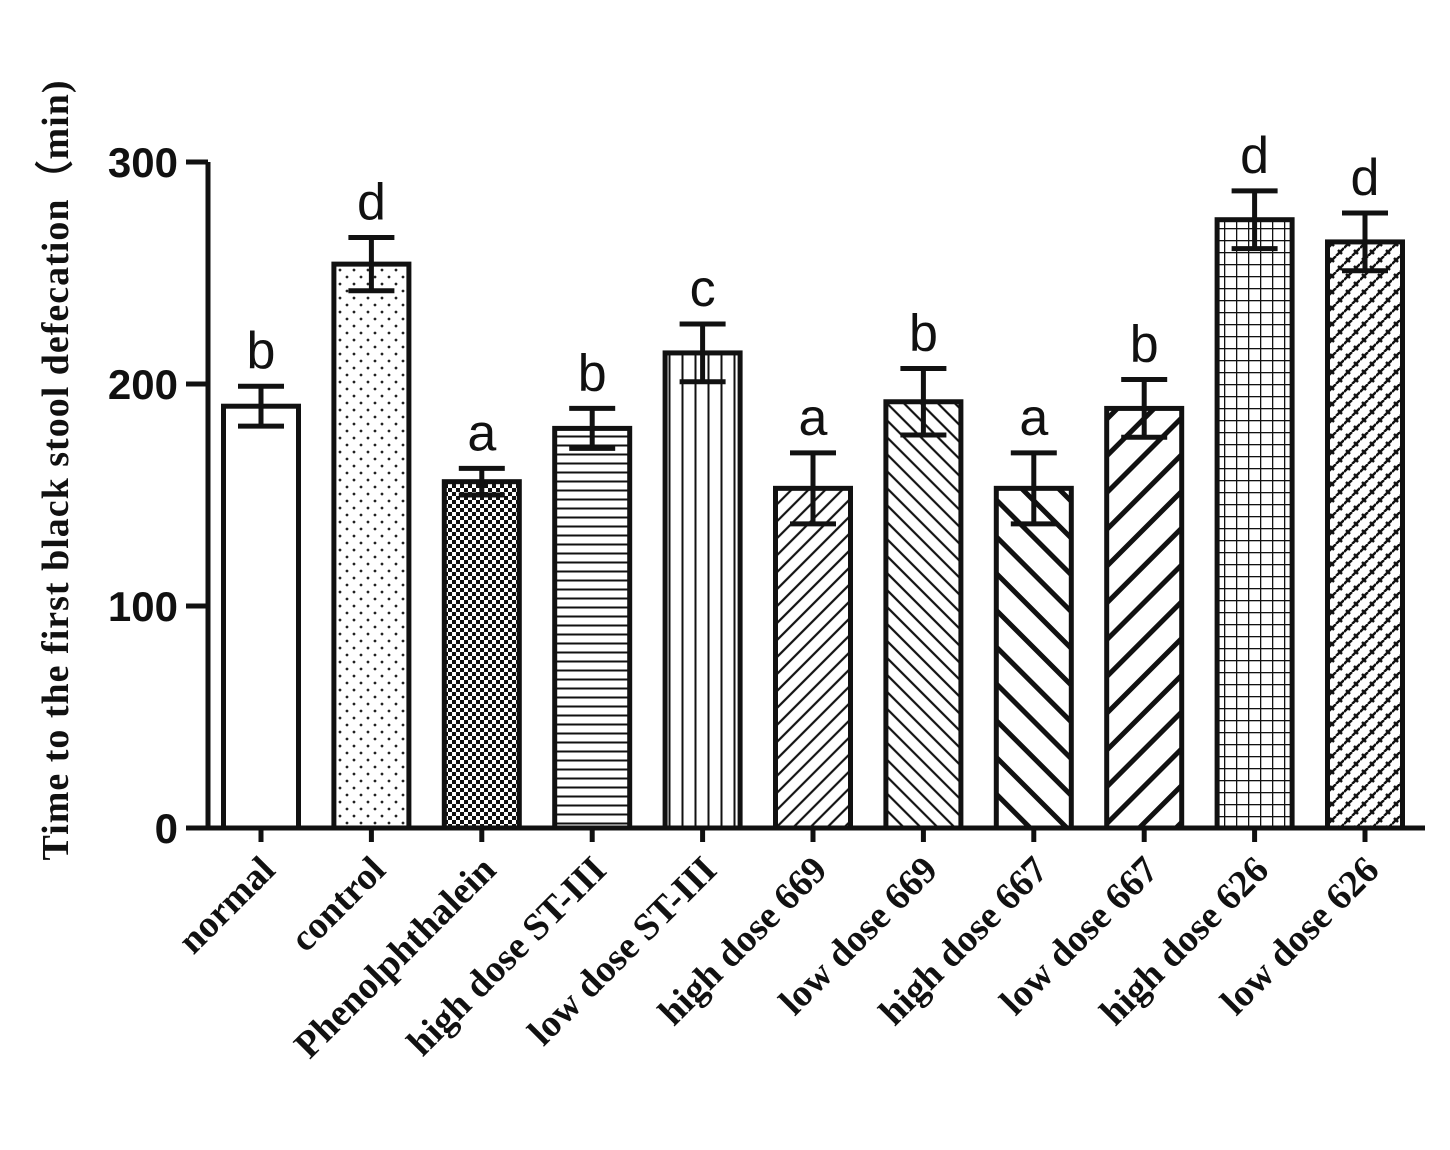 The width and height of the screenshot is (1450, 1150). I want to click on y-tick-label-3: 300, so click(143, 162).